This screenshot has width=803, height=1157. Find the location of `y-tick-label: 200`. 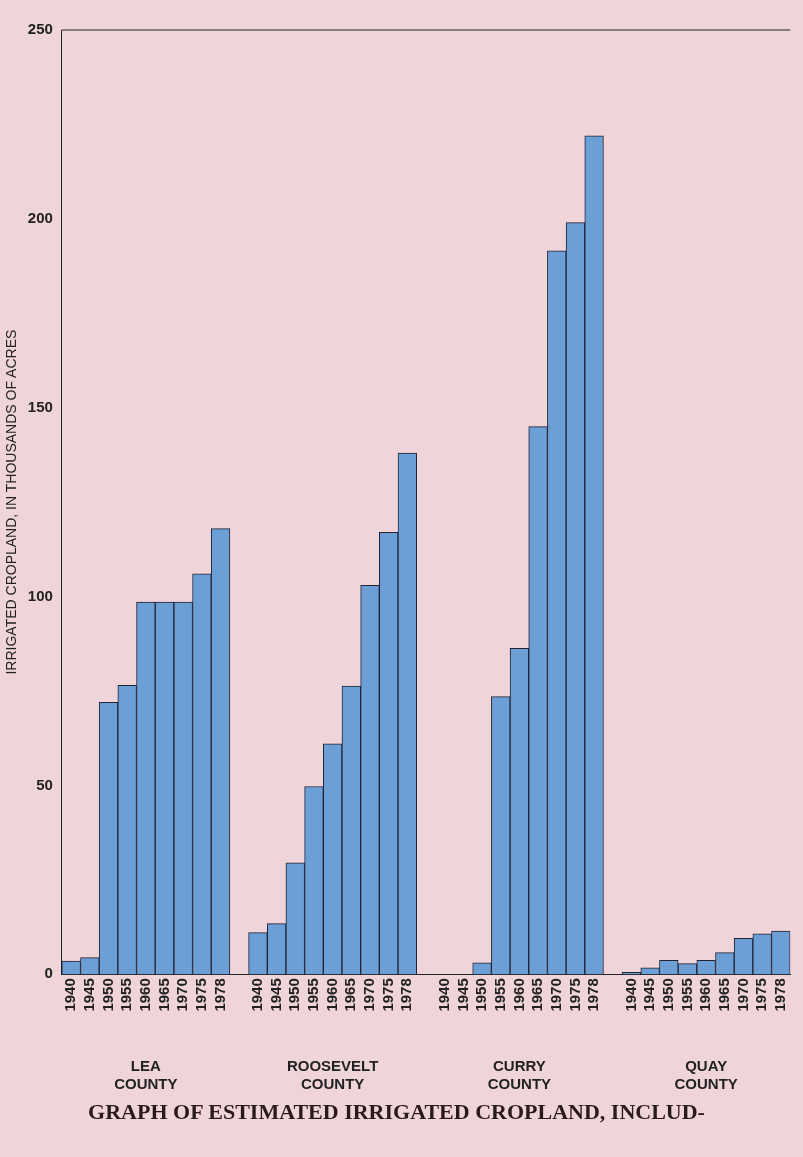

y-tick-label: 200 is located at coordinates (40, 217).